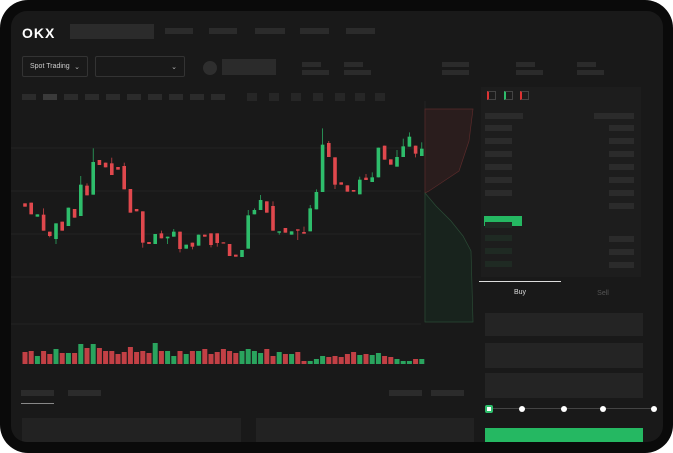  I want to click on amount-input, so click(564, 355).